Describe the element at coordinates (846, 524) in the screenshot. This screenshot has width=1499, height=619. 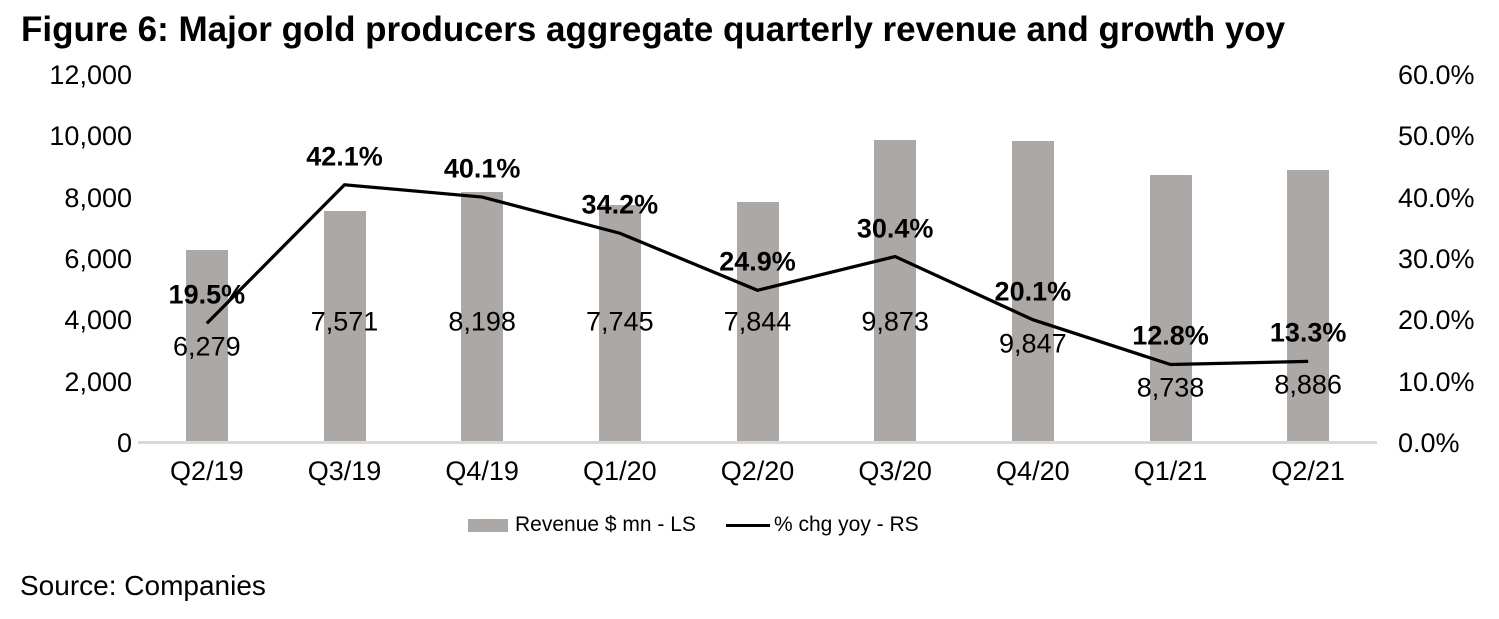
I see `legend-label-growth: % chg yoy - RS` at that location.